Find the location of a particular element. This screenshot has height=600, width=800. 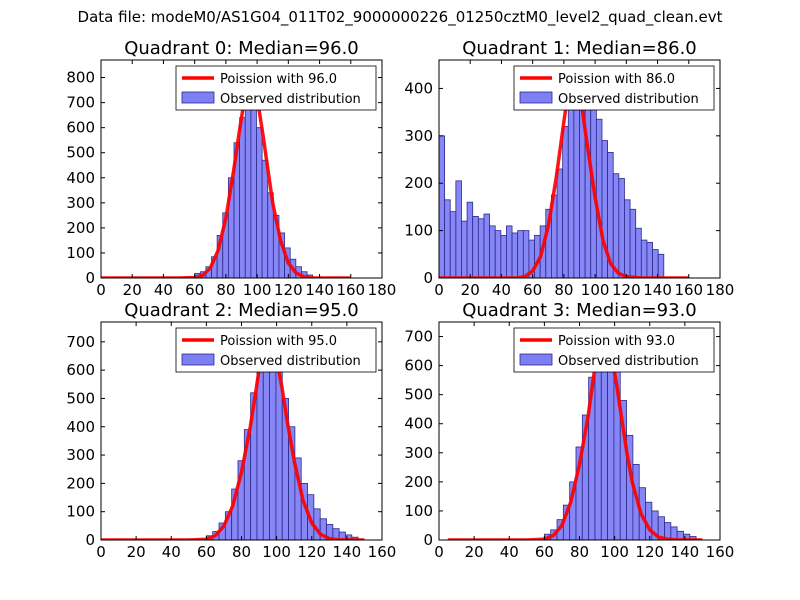

y-tick-label: 500 is located at coordinates (418, 395).